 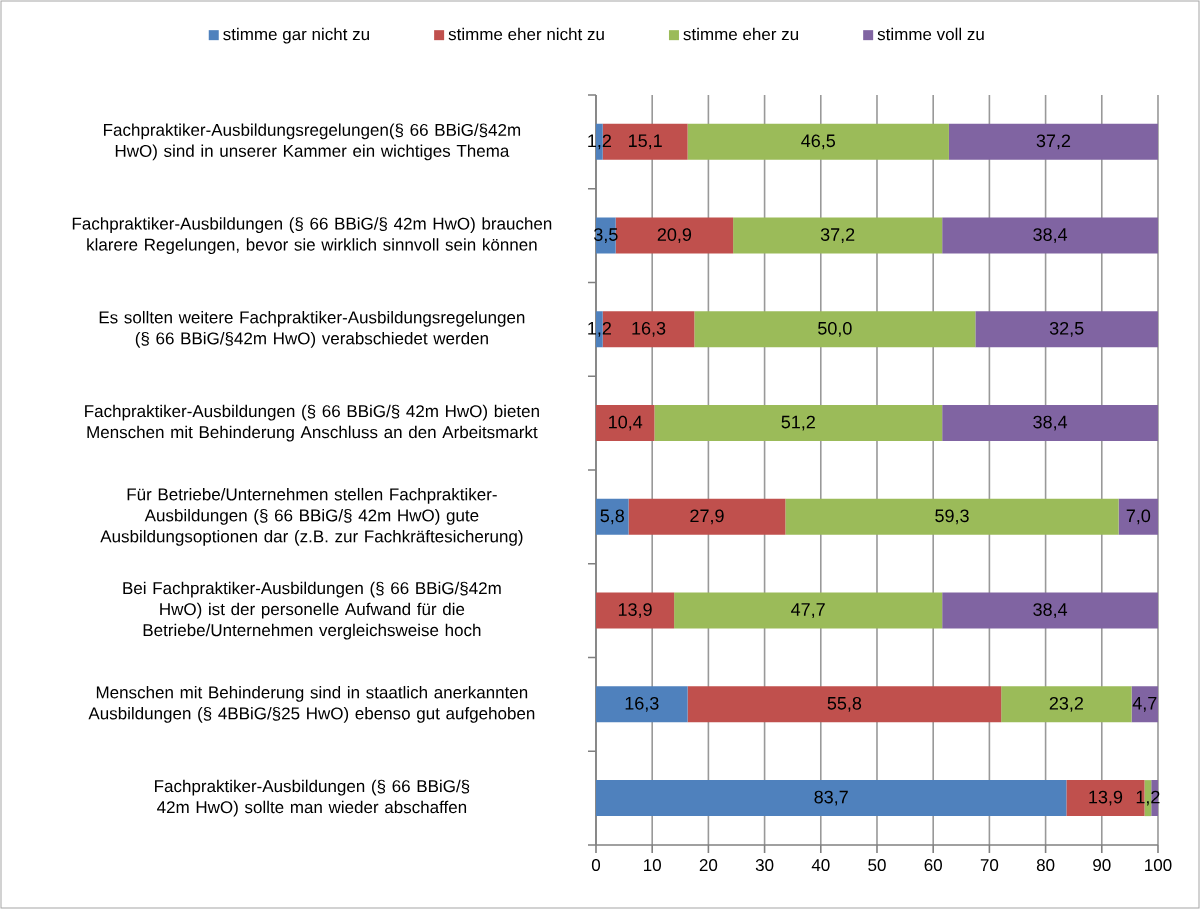 What do you see at coordinates (312, 610) in the screenshot?
I see `y-tick-label: Bei Fachpraktiker-Ausbildungen (§ 66 BBiG/§42m HwO) ist der personelle Aufwand für die Betriebe/Unternehmen vergleichsweise hoch` at bounding box center [312, 610].